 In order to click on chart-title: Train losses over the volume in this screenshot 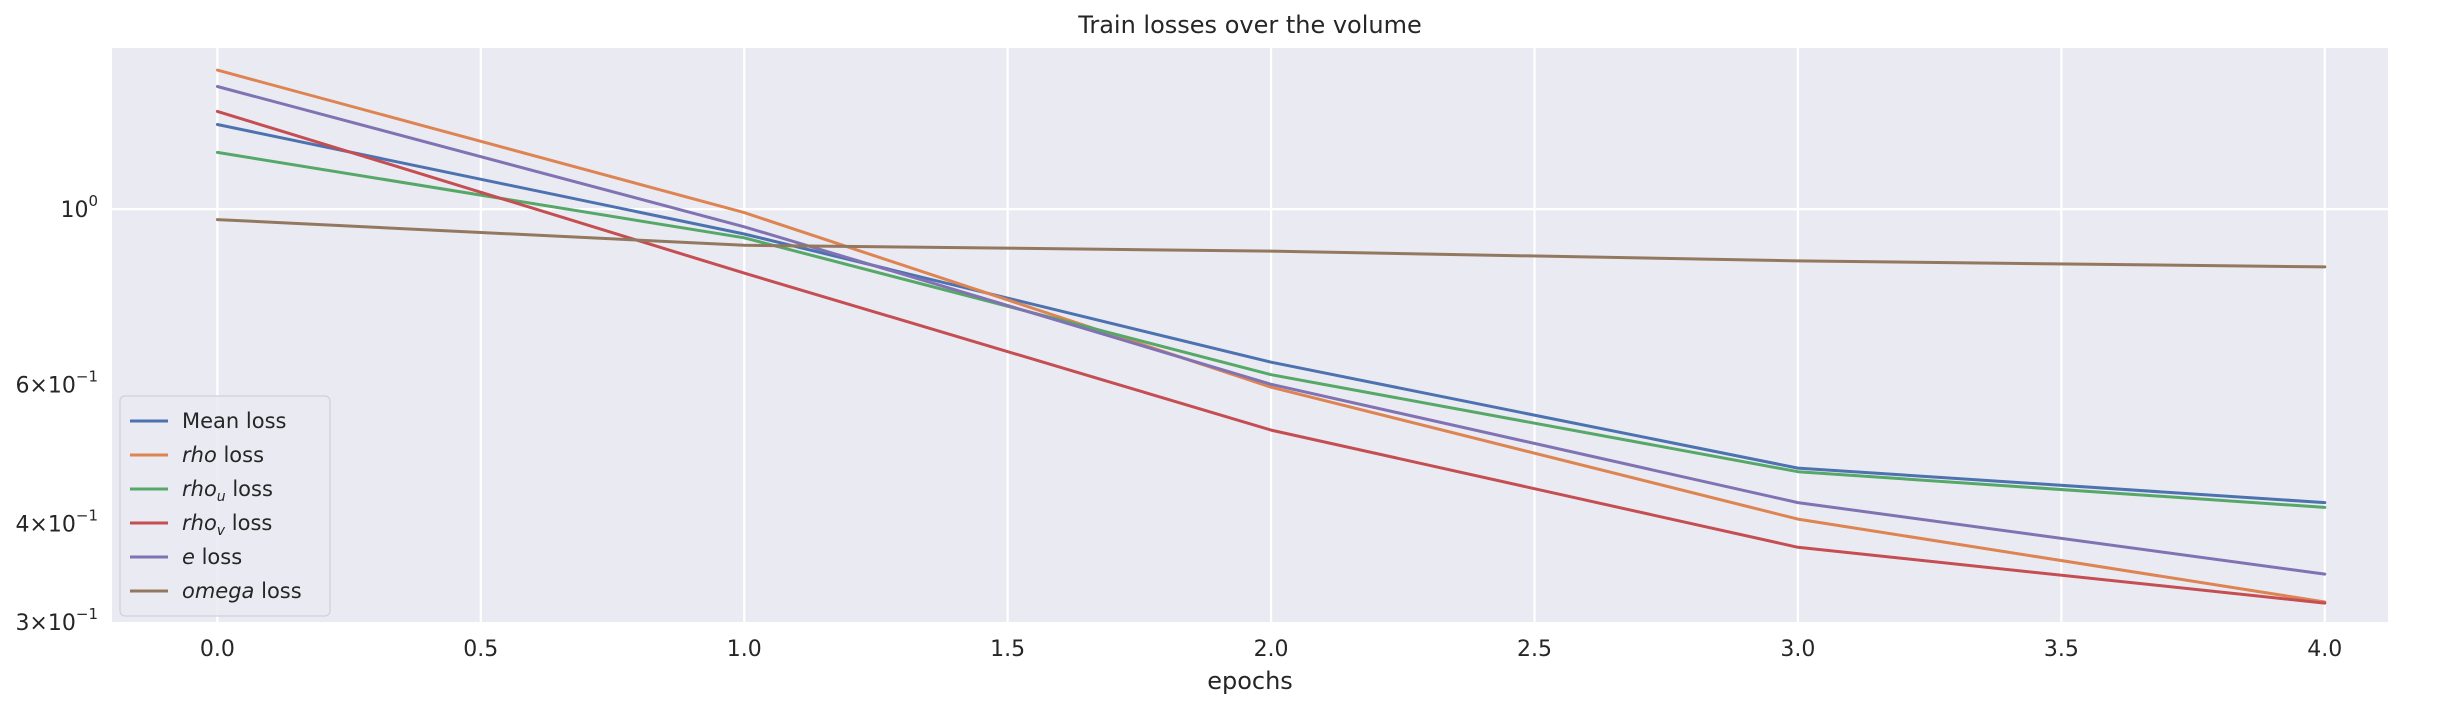, I will do `click(1249, 25)`.